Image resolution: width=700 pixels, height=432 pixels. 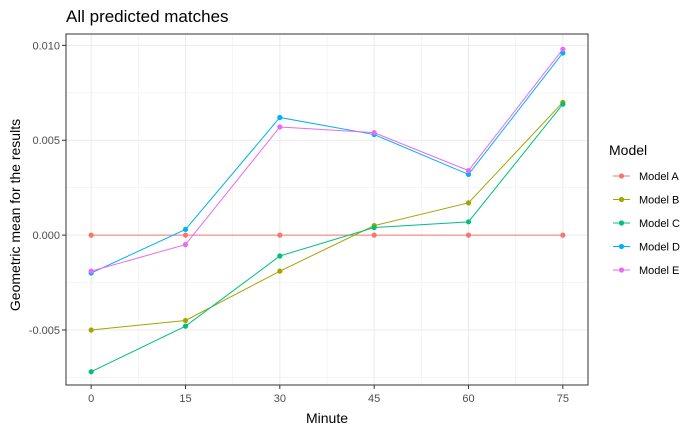 I want to click on y-axis-title: Geometric mean for the results, so click(x=15, y=215).